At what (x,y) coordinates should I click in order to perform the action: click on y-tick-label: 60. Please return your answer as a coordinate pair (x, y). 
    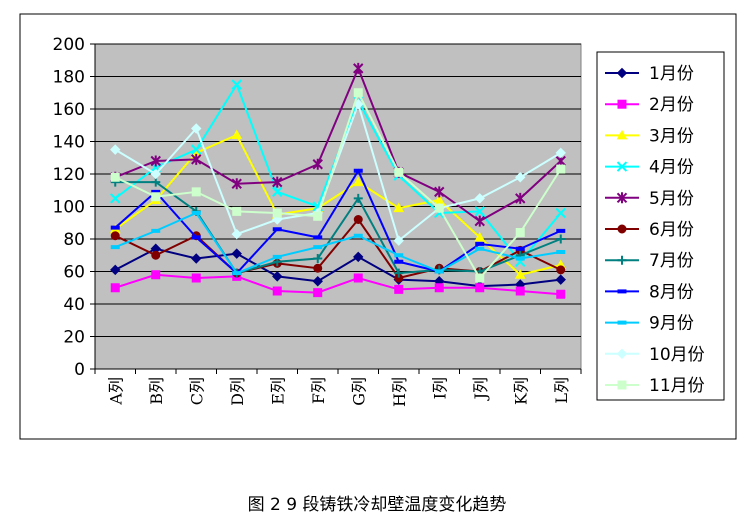
    Looking at the image, I should click on (74, 273).